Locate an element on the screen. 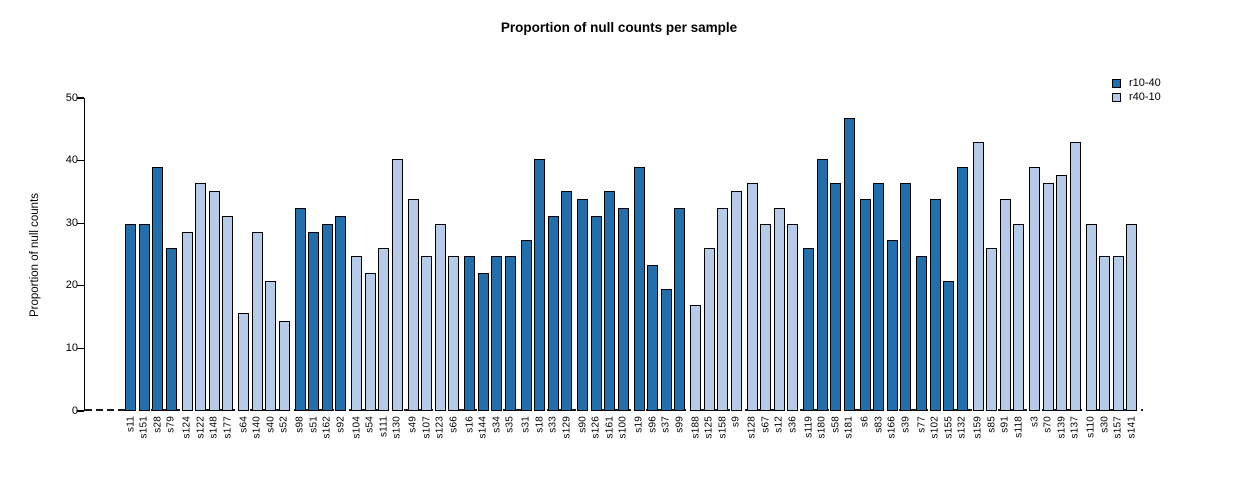 The width and height of the screenshot is (1238, 500). bar-cell-s139: s139 is located at coordinates (1061, 285).